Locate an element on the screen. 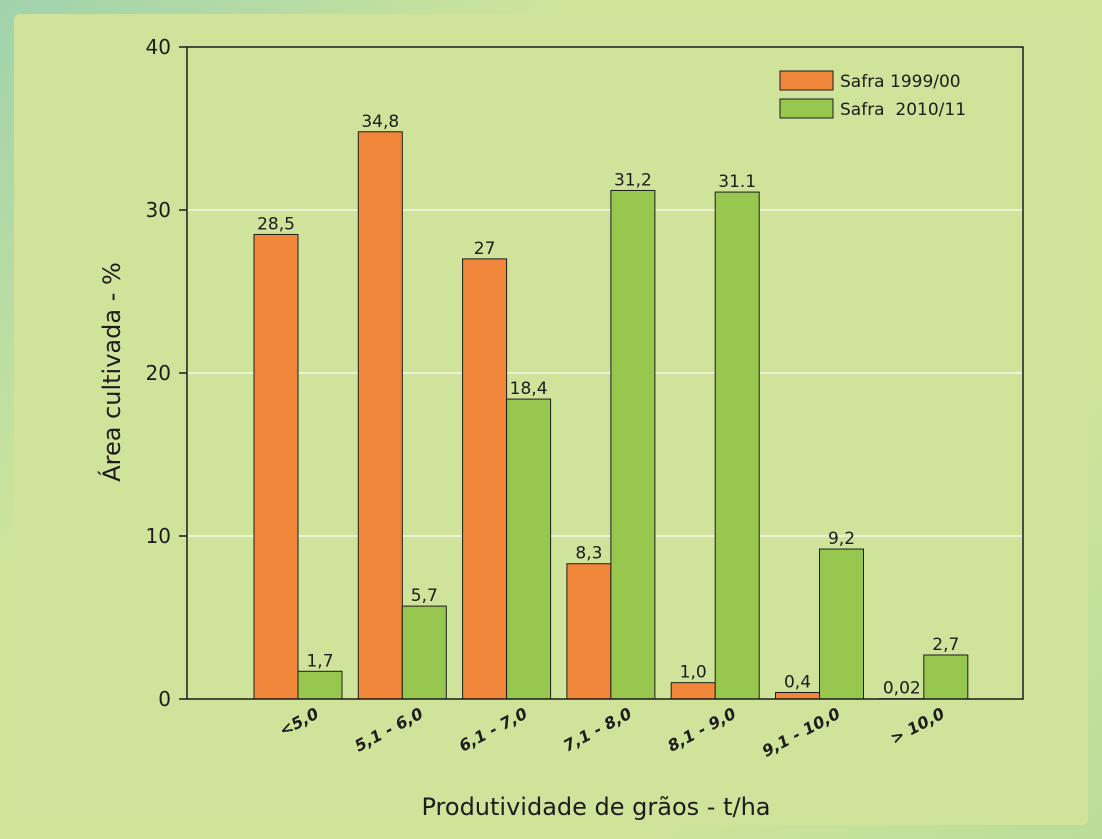 The width and height of the screenshot is (1102, 839). data-label-series-2: 1,7 is located at coordinates (319, 661).